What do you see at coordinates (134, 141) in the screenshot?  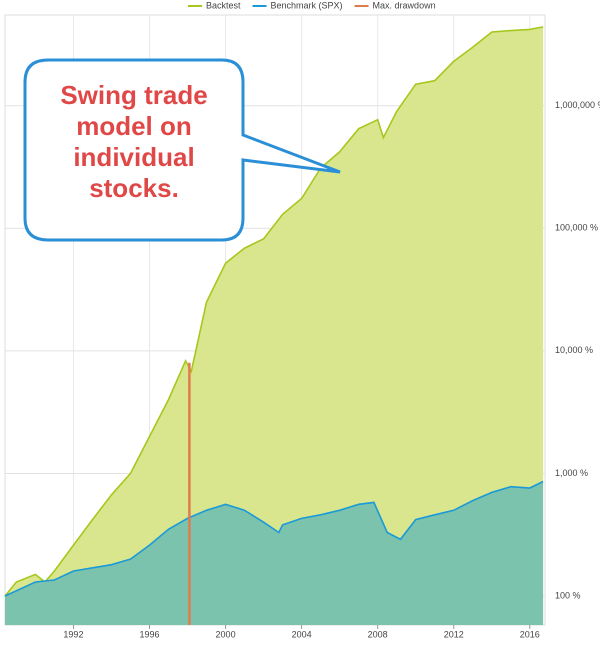 I see `annotation: Swing trade model on individual stocks.` at bounding box center [134, 141].